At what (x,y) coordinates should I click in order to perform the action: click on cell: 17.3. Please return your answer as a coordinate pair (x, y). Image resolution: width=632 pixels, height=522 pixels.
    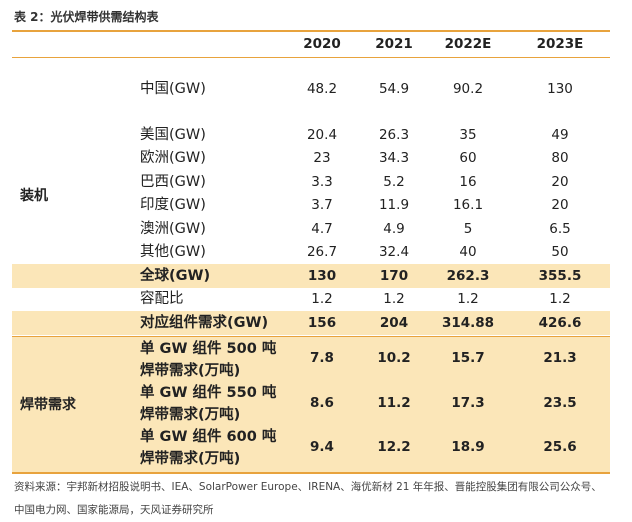
    Looking at the image, I should click on (468, 403).